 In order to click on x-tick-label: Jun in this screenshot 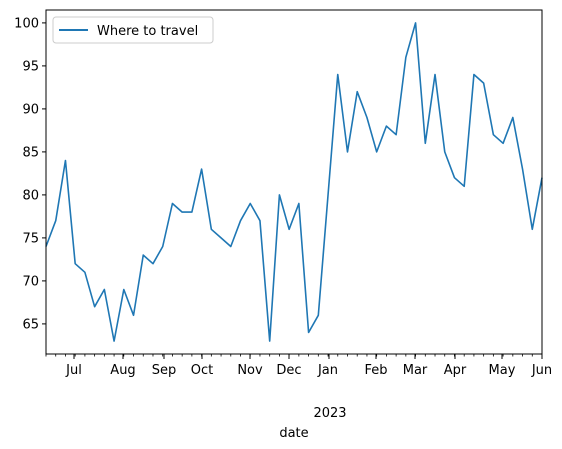, I will do `click(541, 370)`.